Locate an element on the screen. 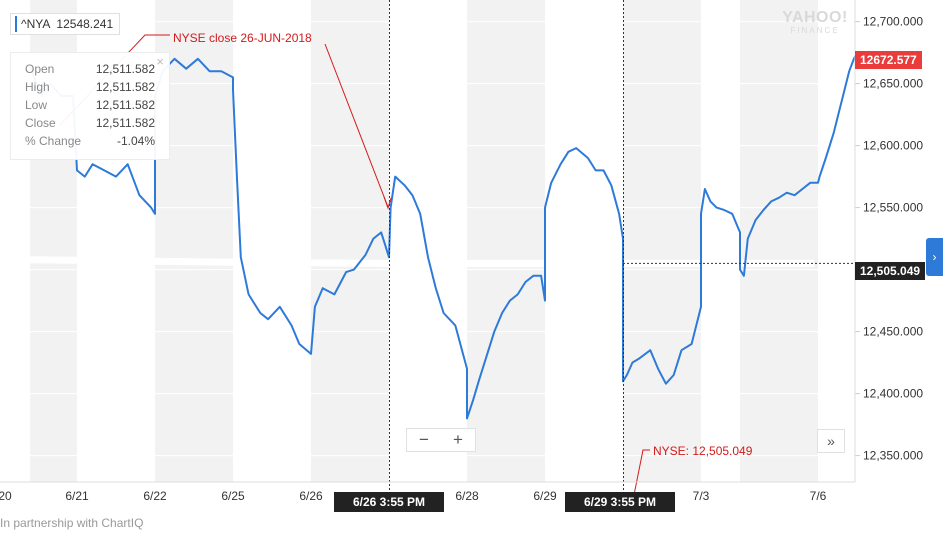  x-tick-label: 7/3 is located at coordinates (701, 496).